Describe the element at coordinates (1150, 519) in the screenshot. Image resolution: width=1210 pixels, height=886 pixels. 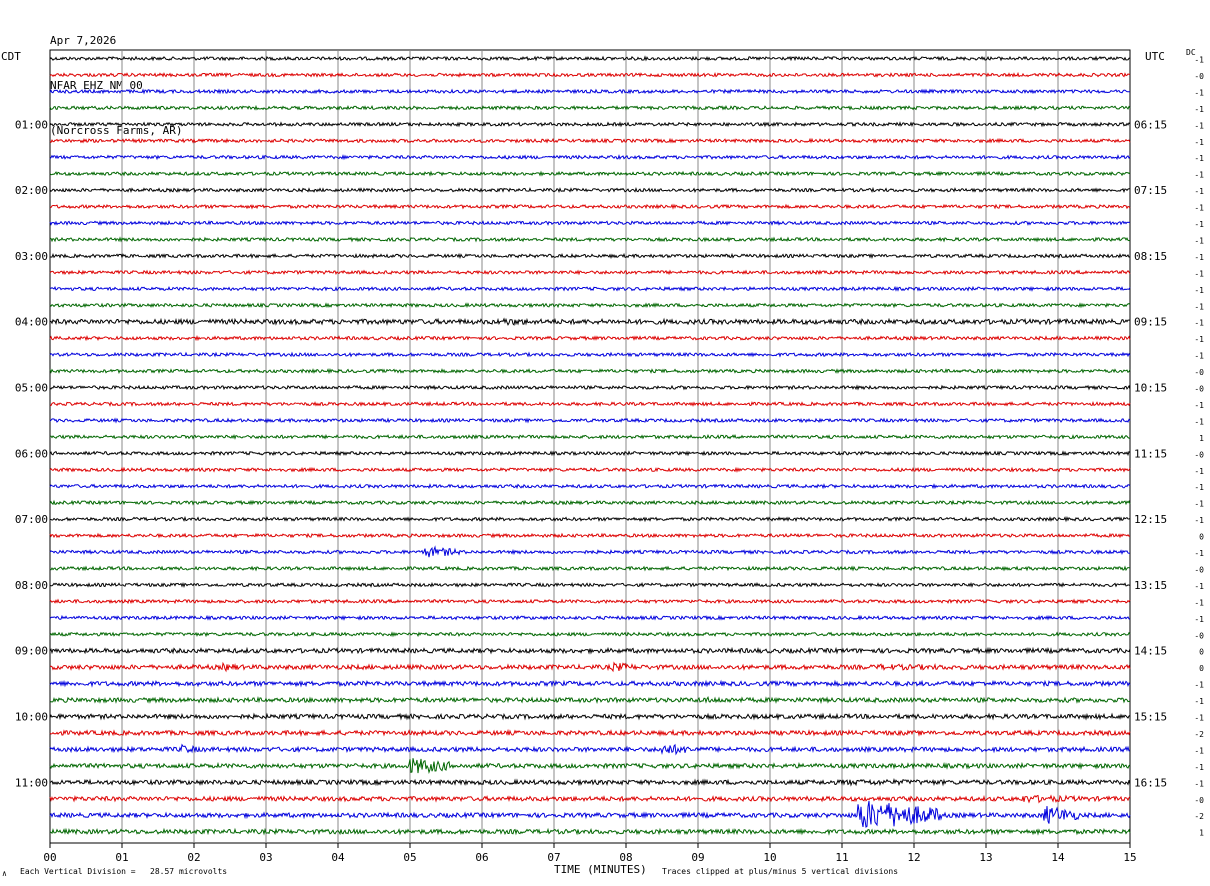
I see `right-hour-label: 12:15` at that location.